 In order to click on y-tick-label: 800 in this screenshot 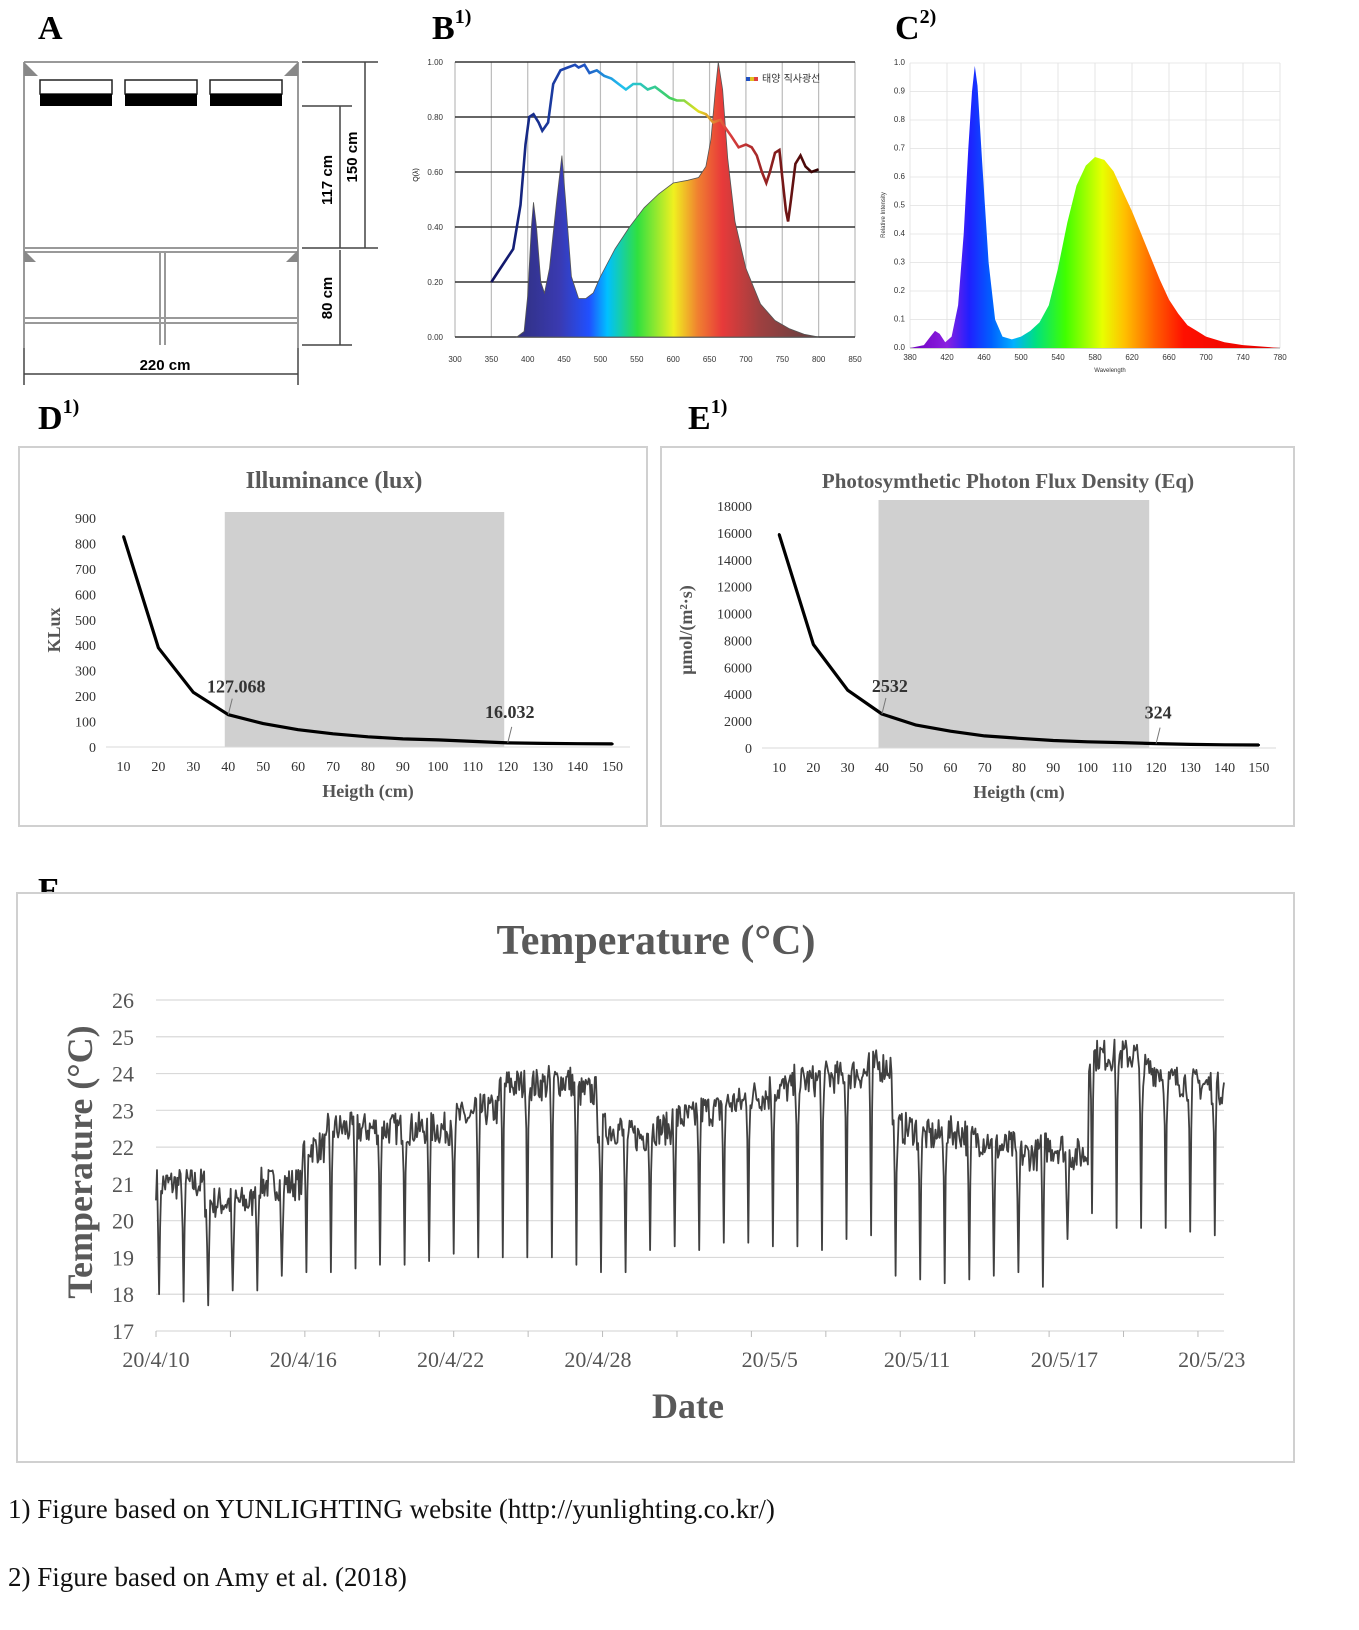, I will do `click(85, 544)`.